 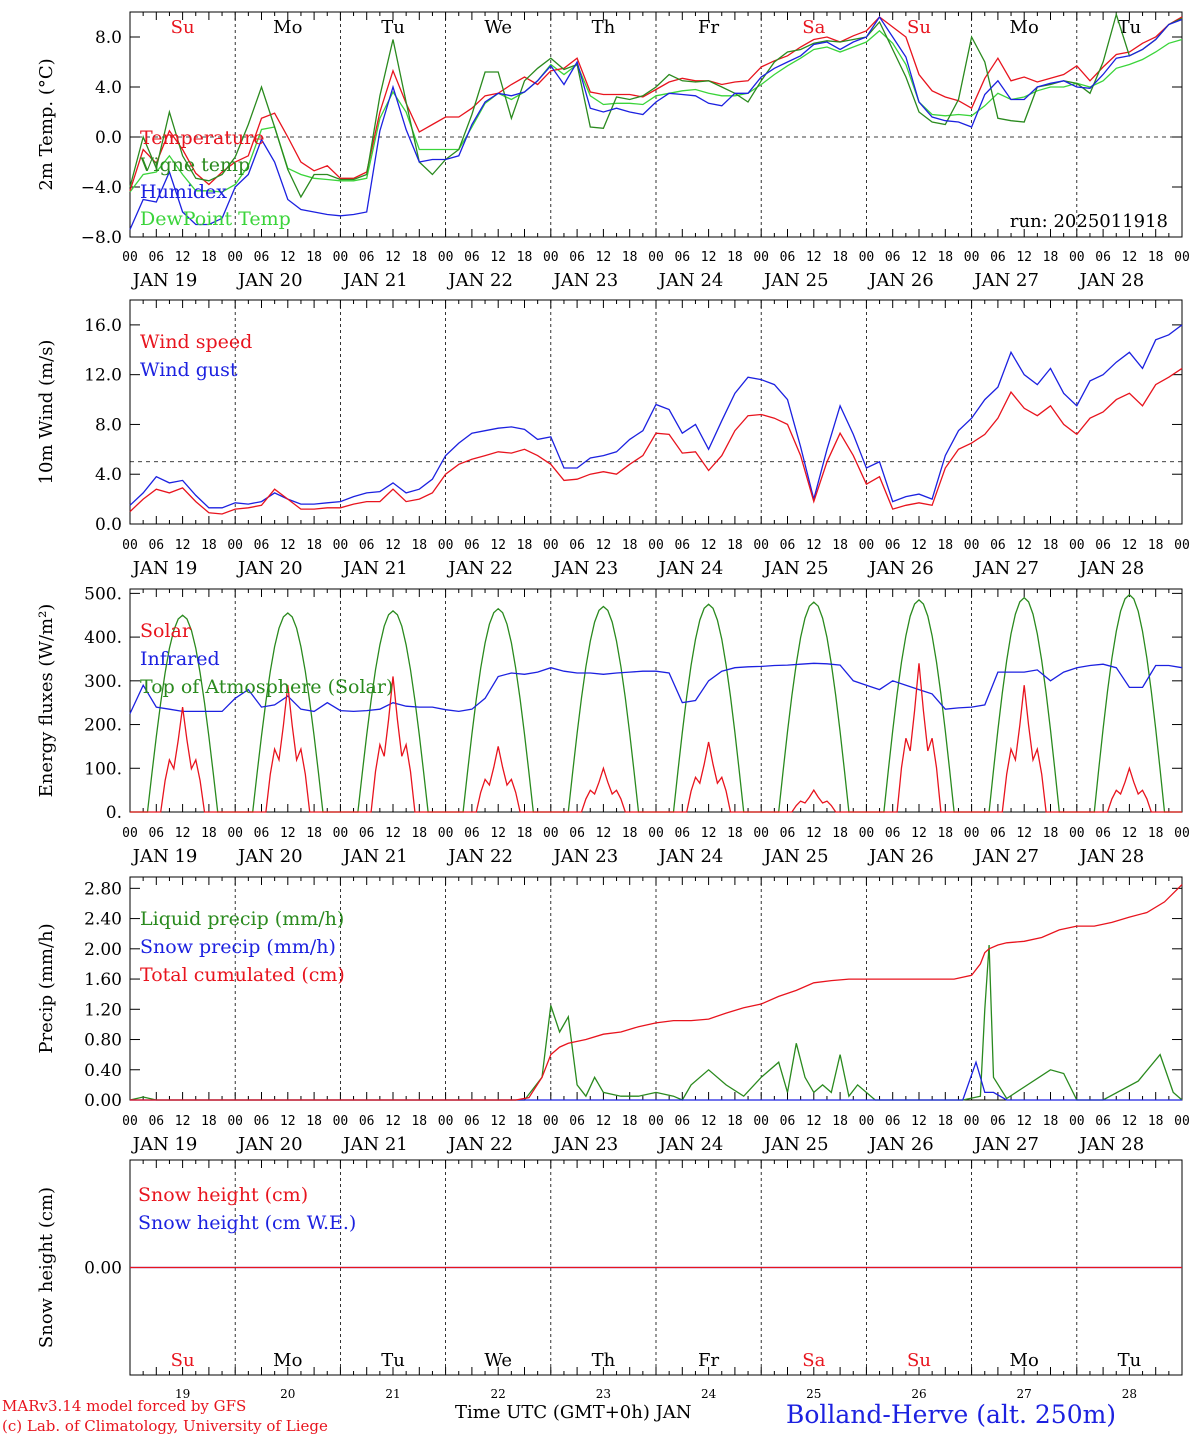 I want to click on y-tick-label: 200., so click(x=103, y=726).